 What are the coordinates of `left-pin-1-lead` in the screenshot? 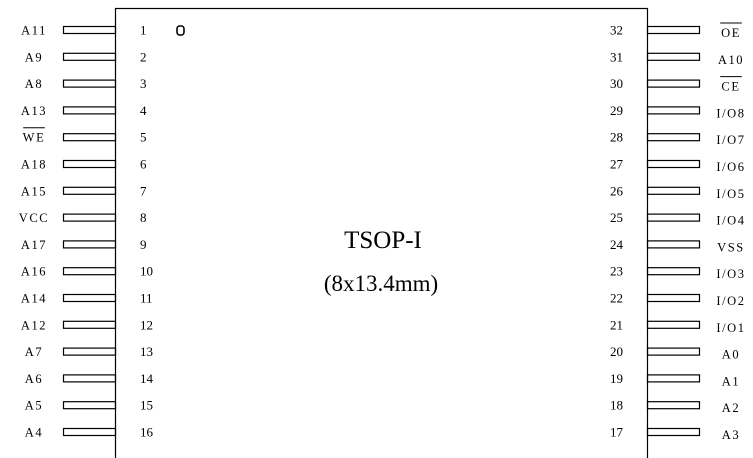 It's located at (89, 30).